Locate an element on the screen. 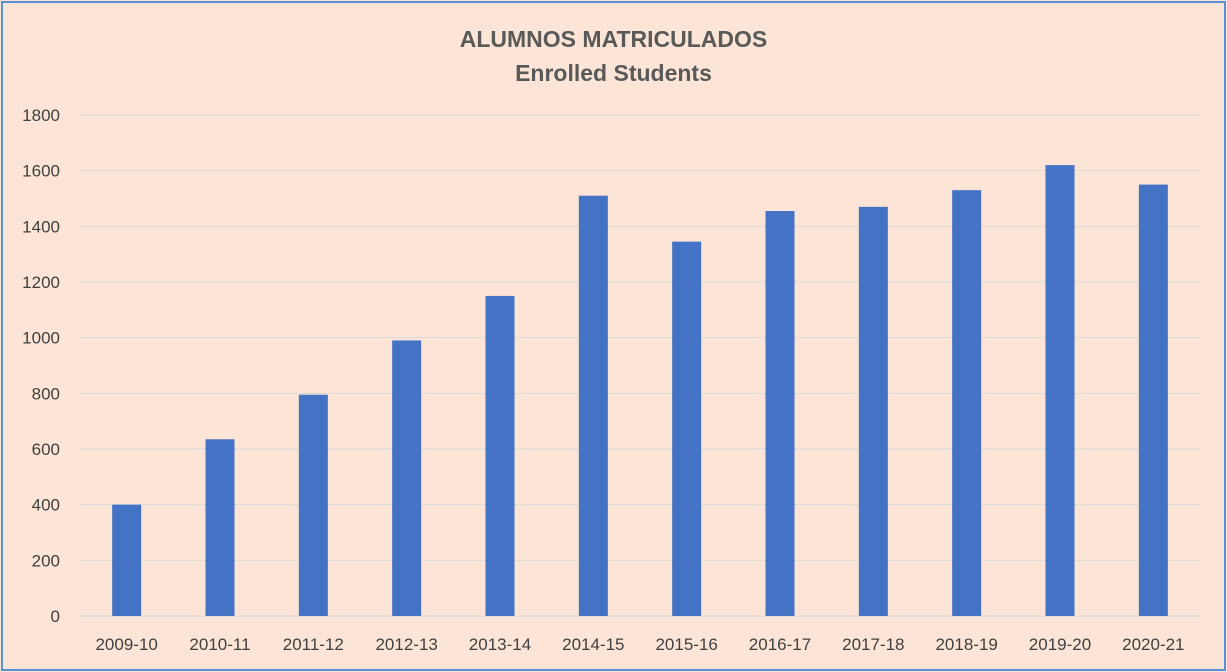 Image resolution: width=1227 pixels, height=672 pixels. x-tick-label: 2019-20 is located at coordinates (1060, 644).